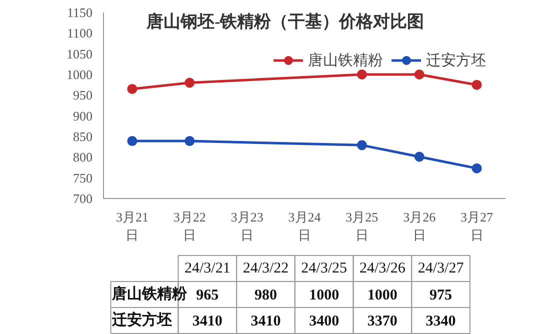 This screenshot has width=554, height=334. What do you see at coordinates (79, 33) in the screenshot?
I see `y-tick-label: 1100` at bounding box center [79, 33].